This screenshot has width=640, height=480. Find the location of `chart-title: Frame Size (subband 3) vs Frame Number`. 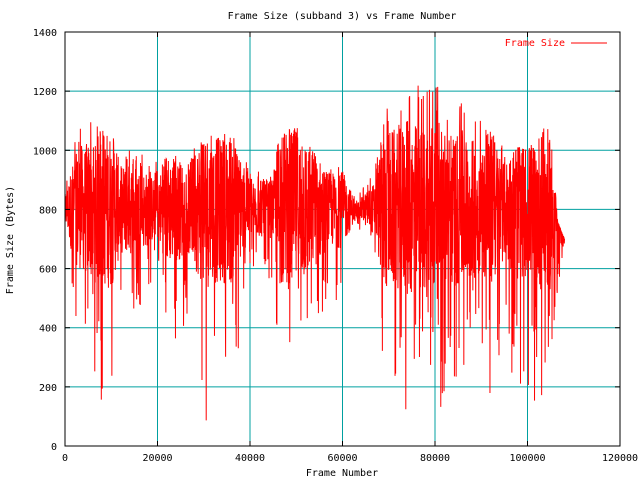

chart-title: Frame Size (subband 3) vs Frame Number is located at coordinates (342, 16).